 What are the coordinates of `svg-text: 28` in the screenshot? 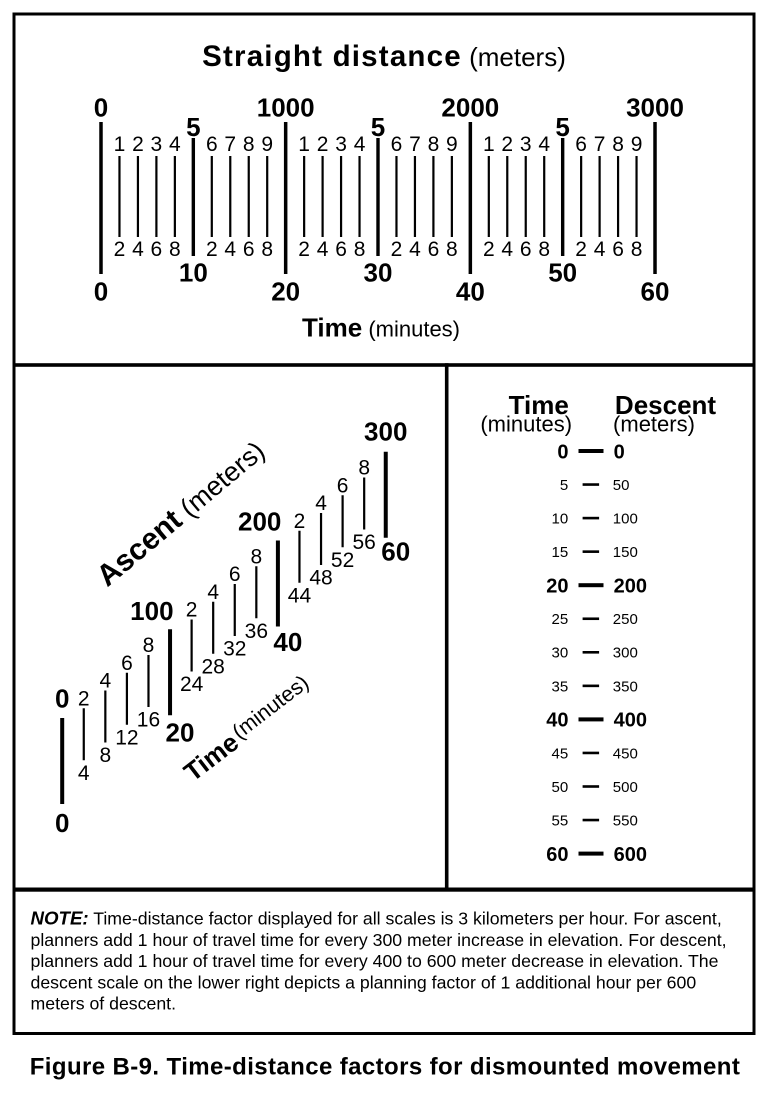 It's located at (213, 666).